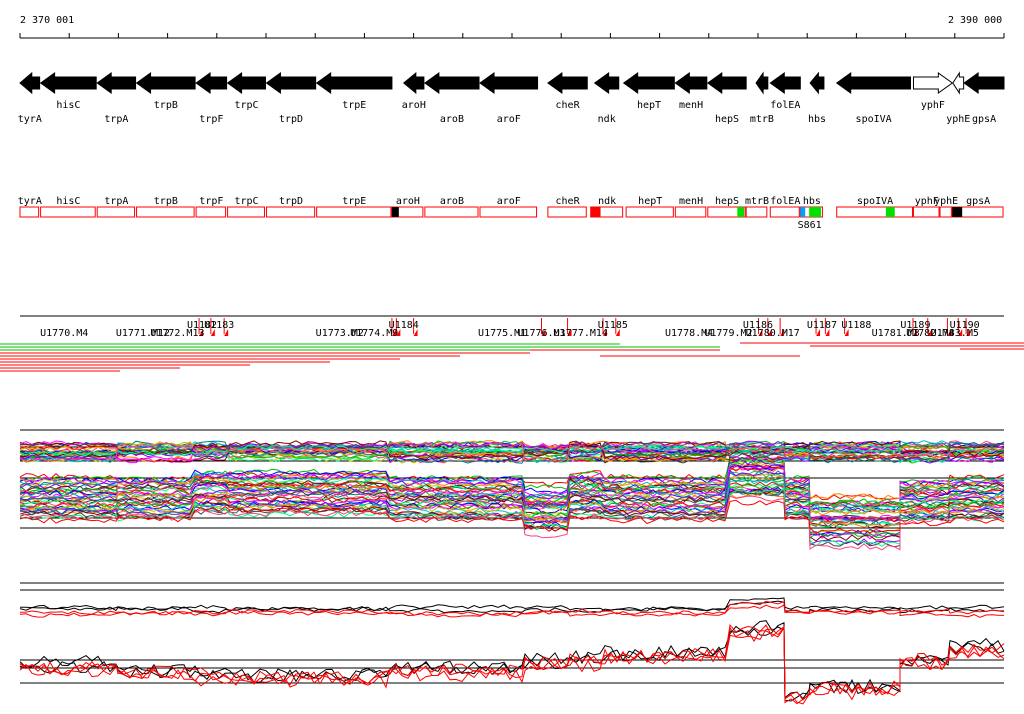  I want to click on regulatory-label: U1184, so click(404, 325).